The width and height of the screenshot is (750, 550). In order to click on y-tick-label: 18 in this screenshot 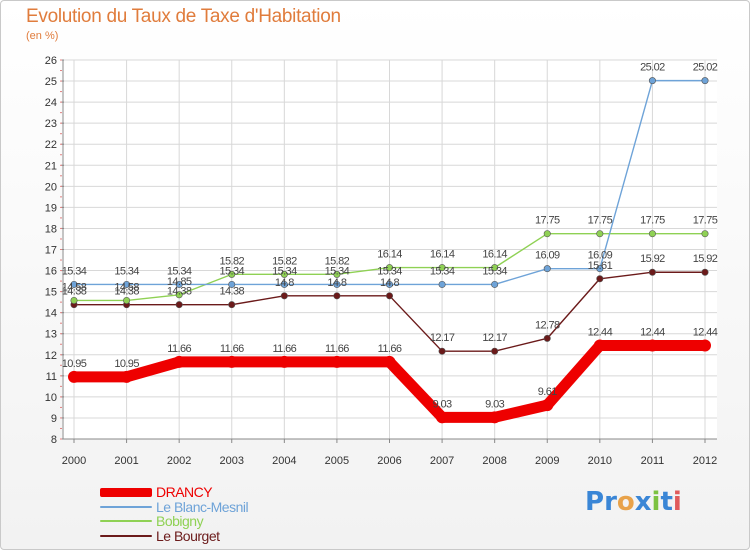, I will do `click(51, 229)`.